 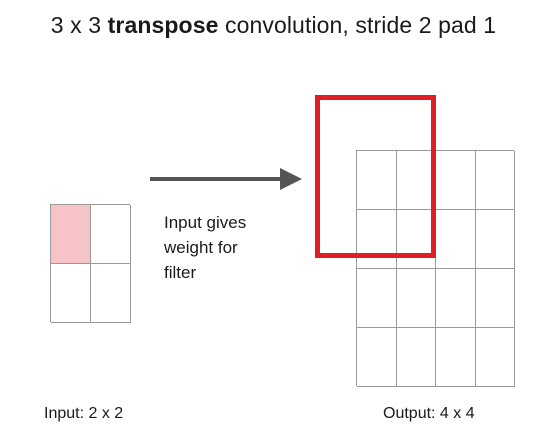 What do you see at coordinates (226, 179) in the screenshot?
I see `right-arrow-icon` at bounding box center [226, 179].